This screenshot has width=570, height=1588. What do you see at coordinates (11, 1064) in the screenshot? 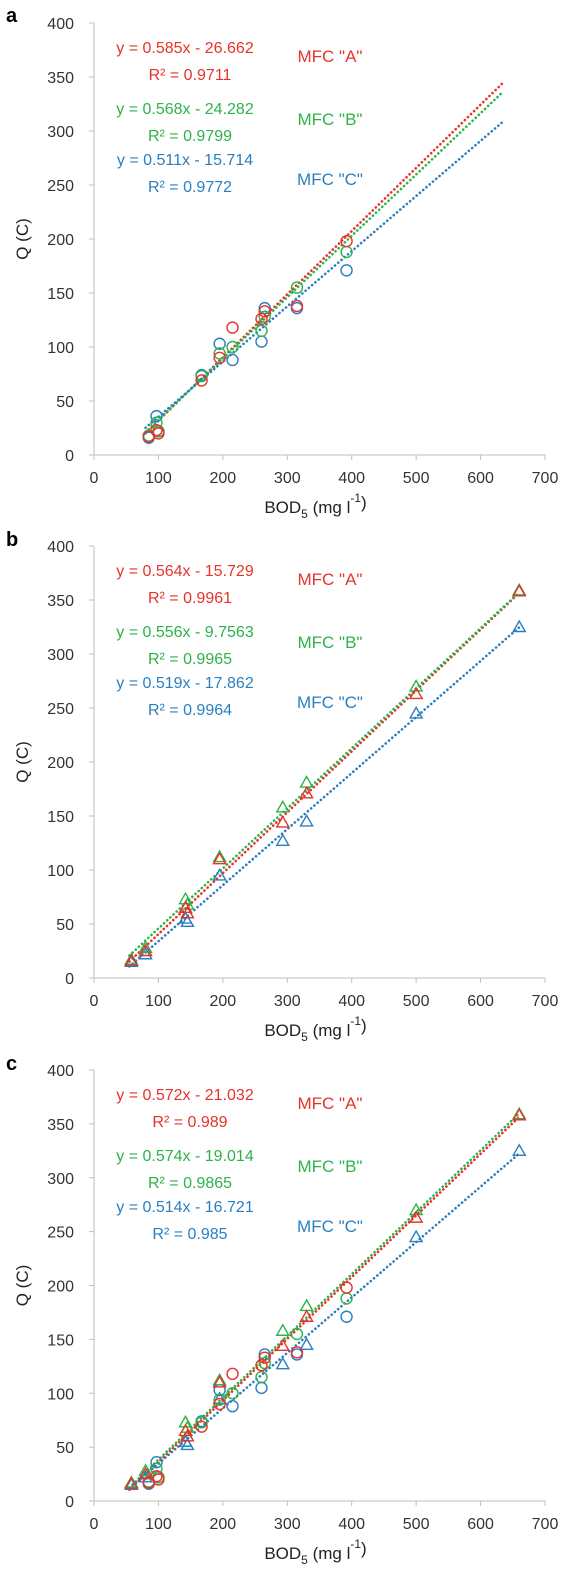
I see `panel-letter: c` at bounding box center [11, 1064].